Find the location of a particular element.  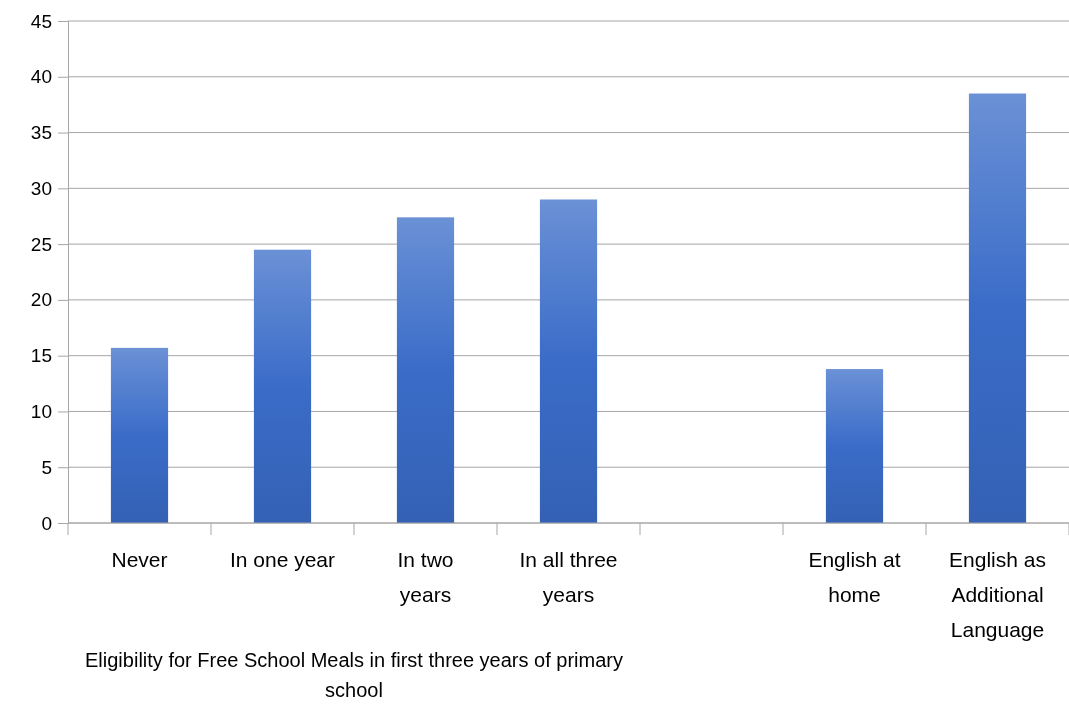

y-tick-label: 10 is located at coordinates (41, 412).